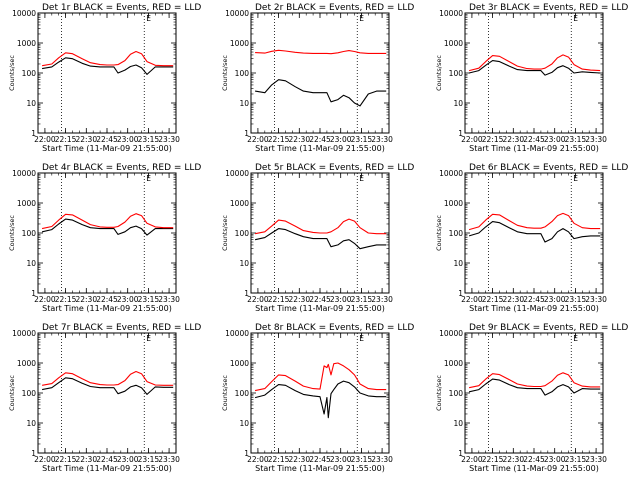 The height and width of the screenshot is (480, 640). Describe the element at coordinates (548, 168) in the screenshot. I see `panel-title: Det 6r BLACK = Events, RED = LLD` at that location.